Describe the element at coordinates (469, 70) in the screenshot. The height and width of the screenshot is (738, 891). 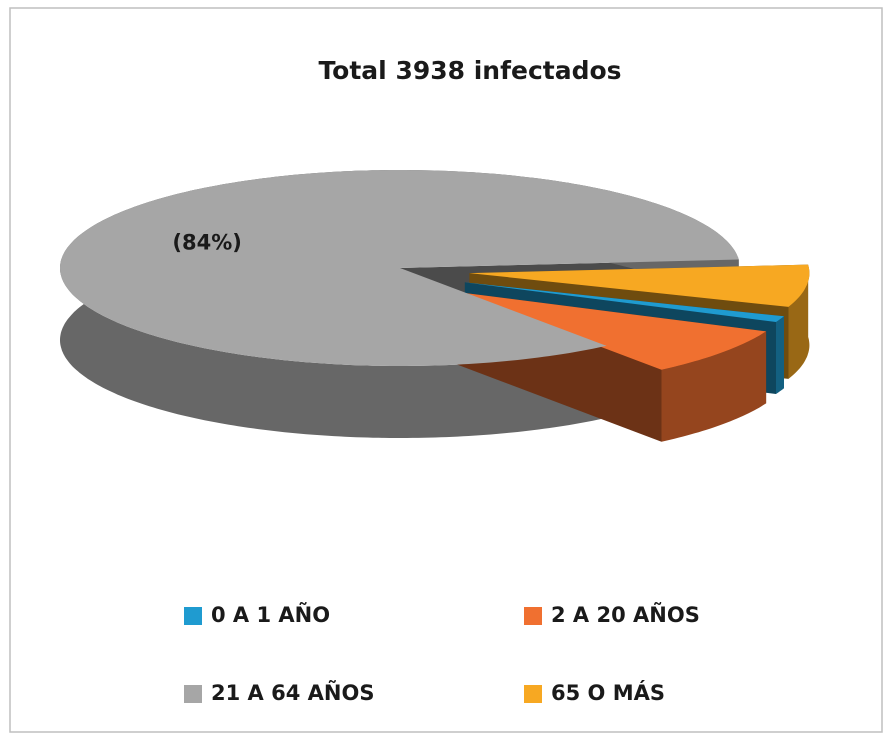
I see `chart-title: Total 3938 infectados` at that location.